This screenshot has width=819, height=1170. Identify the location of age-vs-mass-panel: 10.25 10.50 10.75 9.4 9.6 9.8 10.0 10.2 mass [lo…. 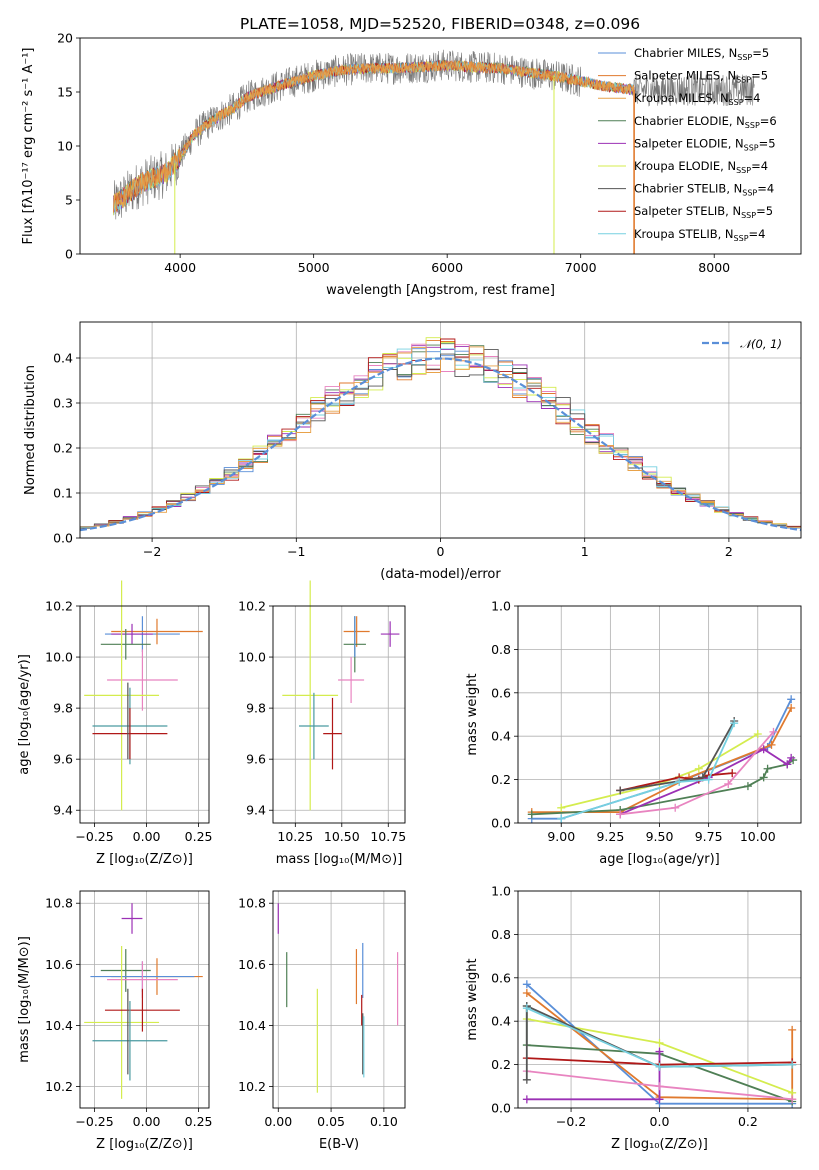
(322, 723).